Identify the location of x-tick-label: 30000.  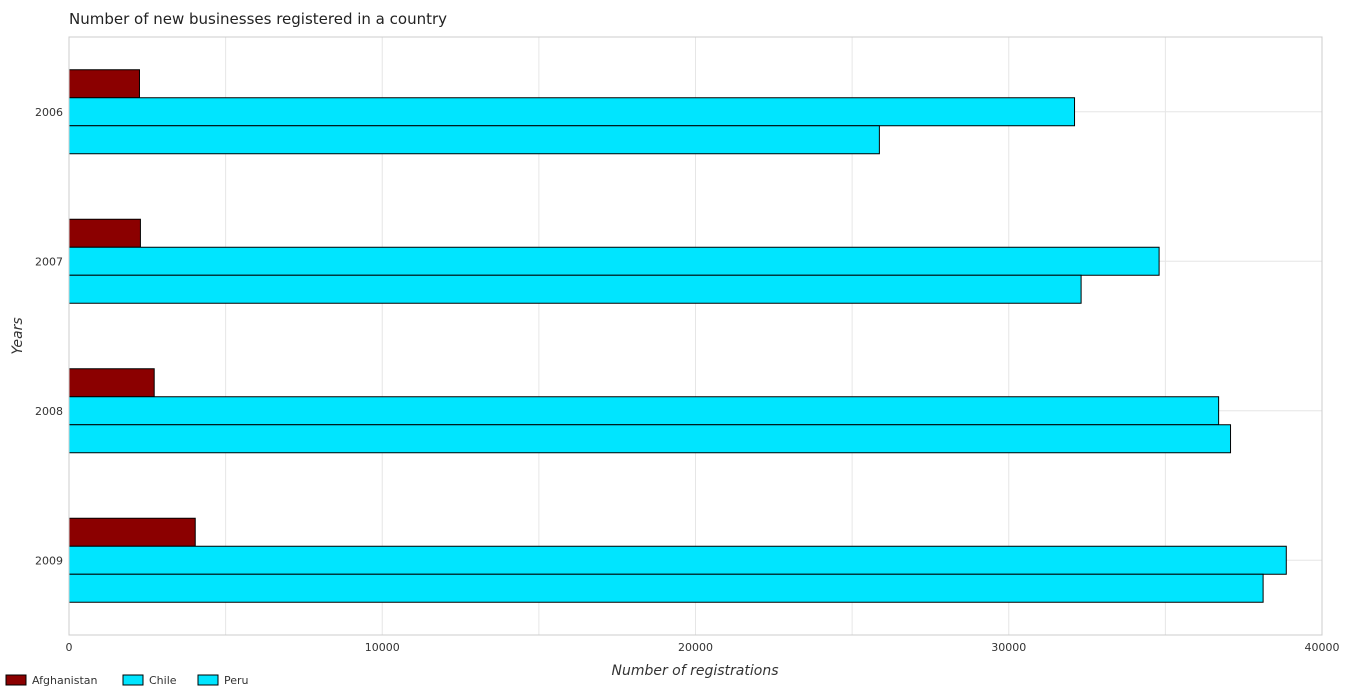
(1008, 647).